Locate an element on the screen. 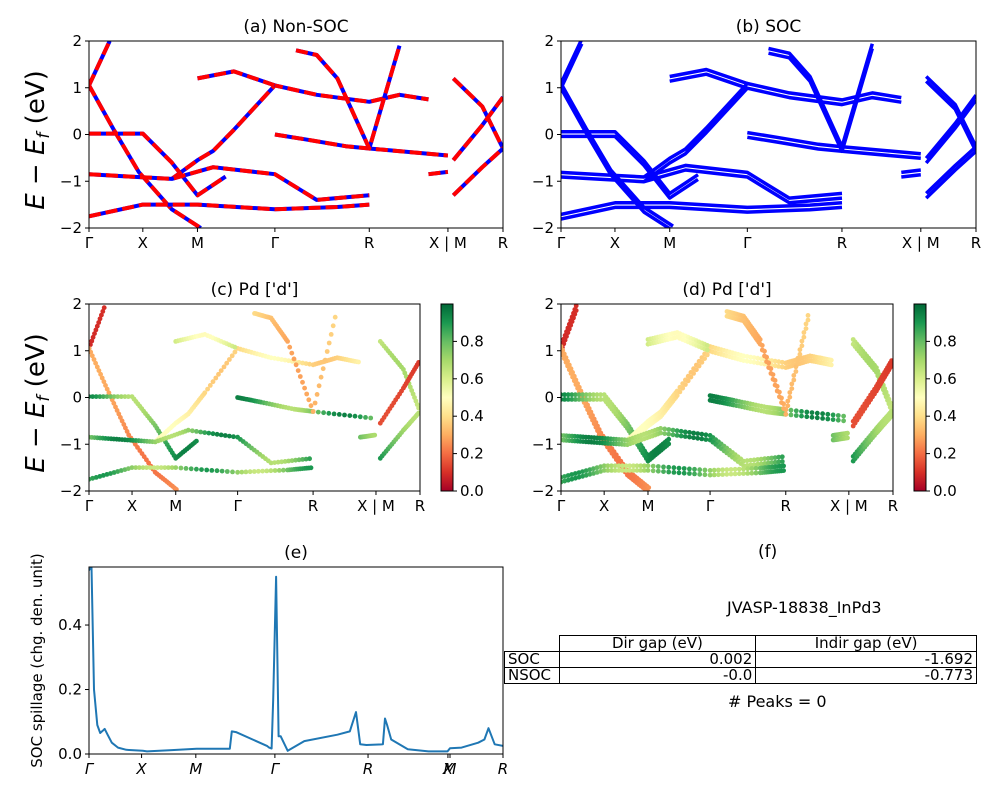  y-tick-label: 0.4 is located at coordinates (70, 625).